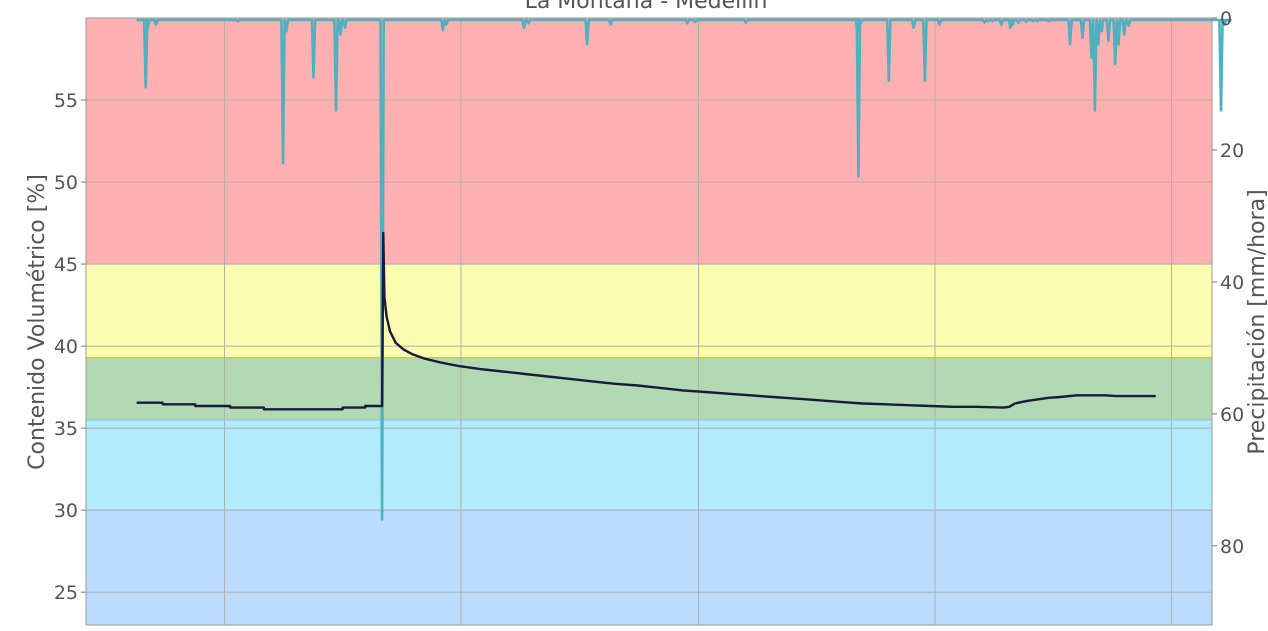  What do you see at coordinates (66, 101) in the screenshot?
I see `left-tick-label: 55` at bounding box center [66, 101].